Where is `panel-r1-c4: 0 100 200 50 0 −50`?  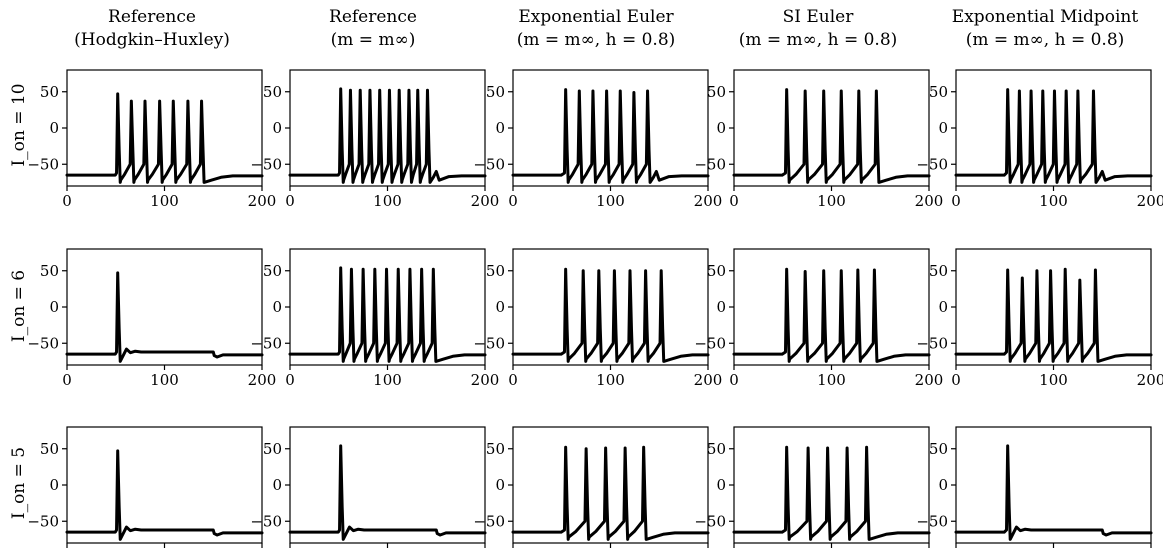 panel-r1-c4: 0 100 200 50 0 −50 is located at coordinates (819, 139).